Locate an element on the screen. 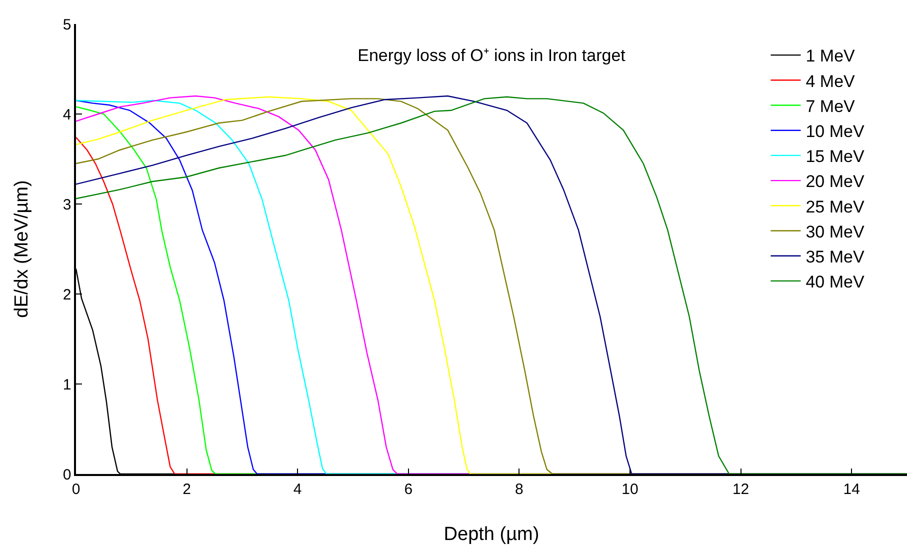 The image size is (907, 545). legend-label: 4 MeV is located at coordinates (831, 81).